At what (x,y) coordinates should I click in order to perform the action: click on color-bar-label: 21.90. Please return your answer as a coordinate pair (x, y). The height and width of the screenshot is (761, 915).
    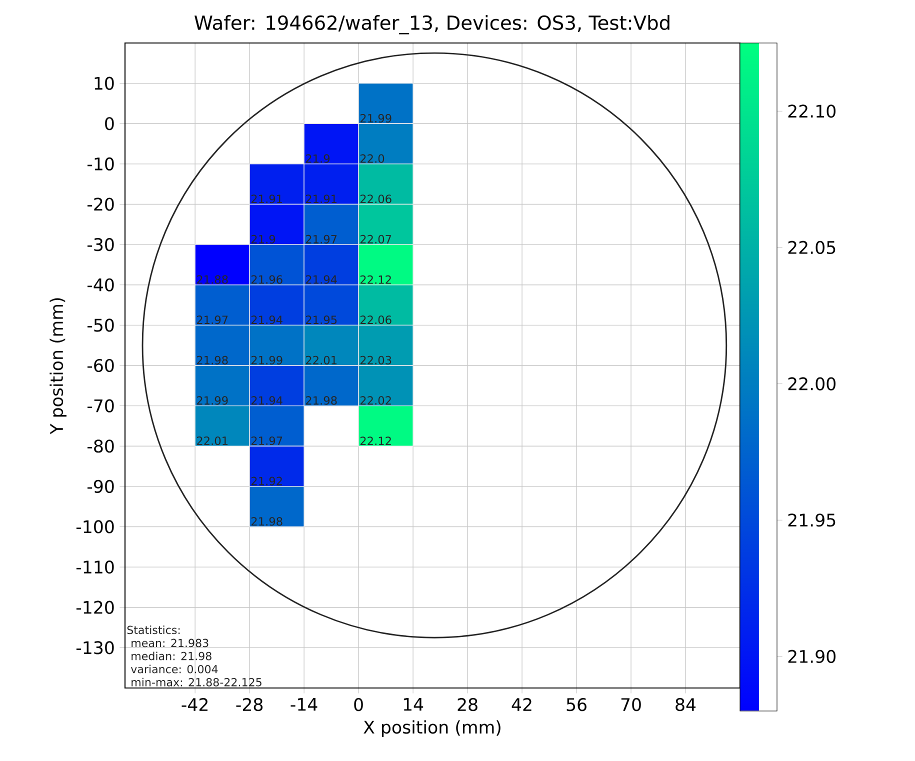
    Looking at the image, I should click on (812, 657).